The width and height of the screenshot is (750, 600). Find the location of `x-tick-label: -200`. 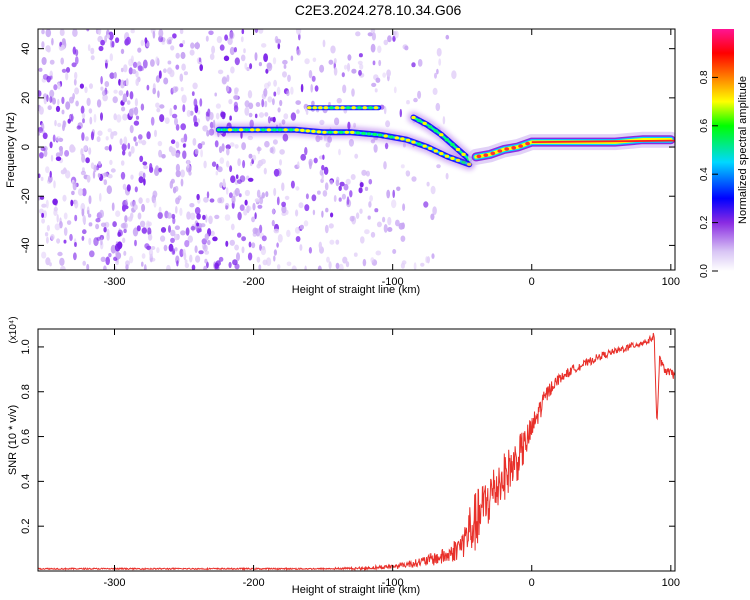

x-tick-label: -200 is located at coordinates (254, 282).